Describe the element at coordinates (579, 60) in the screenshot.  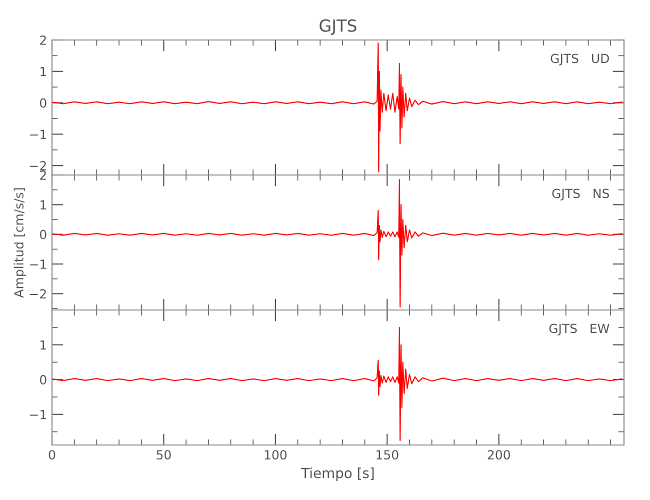
I see `annotation: GJTS UD` at that location.